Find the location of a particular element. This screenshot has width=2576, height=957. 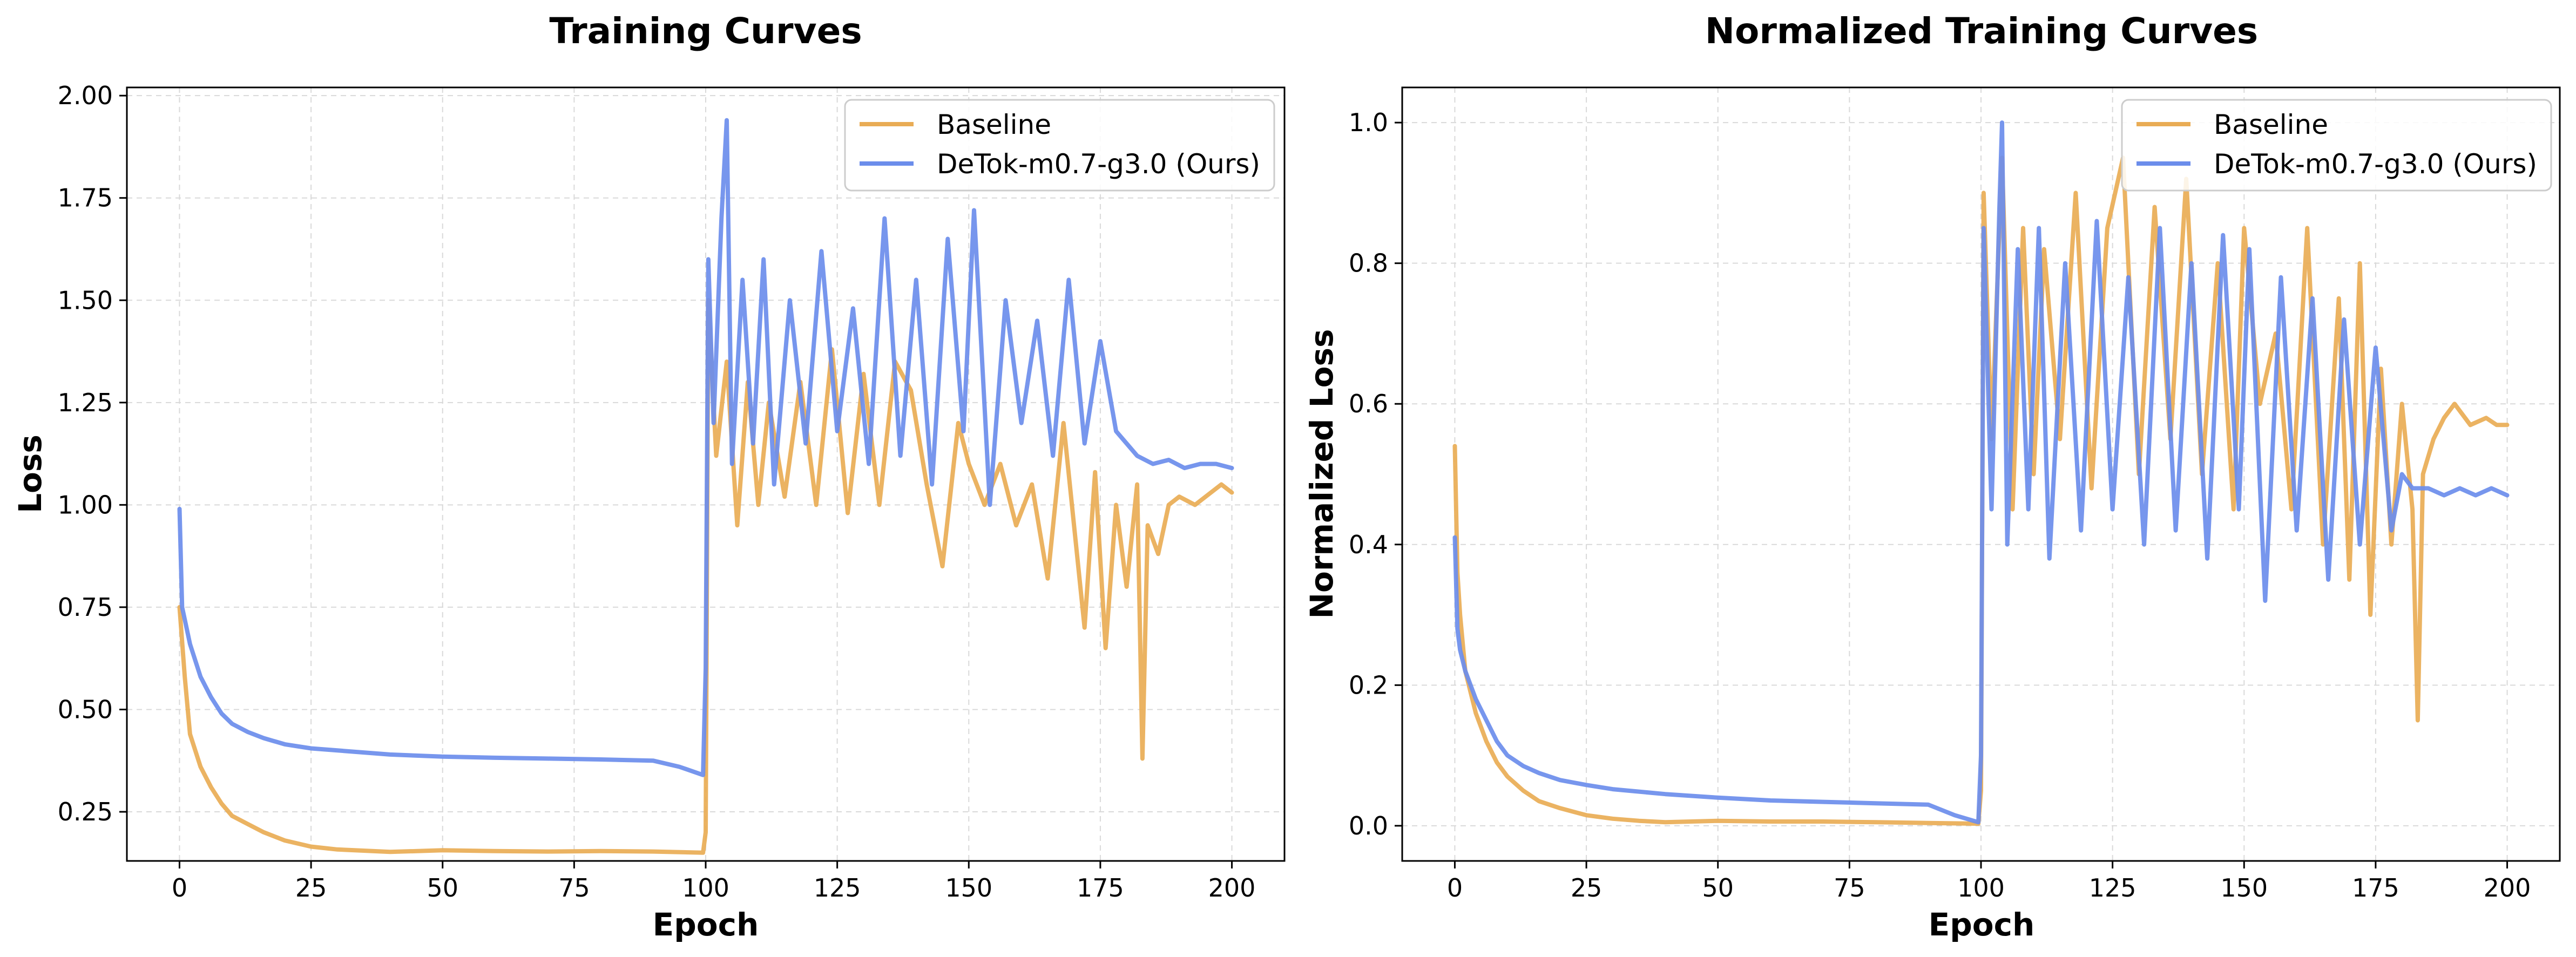

y-tick-label: 0.0 is located at coordinates (1368, 826).